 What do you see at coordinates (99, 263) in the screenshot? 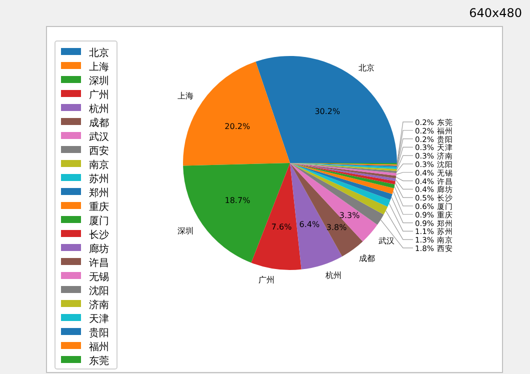
I see `legend-label: 许昌` at bounding box center [99, 263].